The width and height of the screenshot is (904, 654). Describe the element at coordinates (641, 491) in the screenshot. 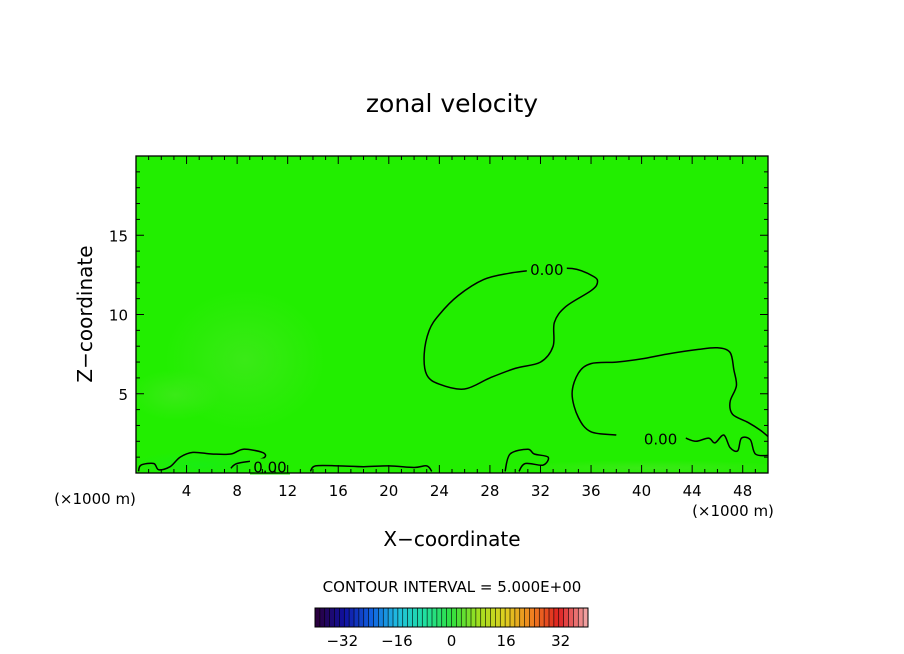

I see `x-tick-label: 40` at that location.